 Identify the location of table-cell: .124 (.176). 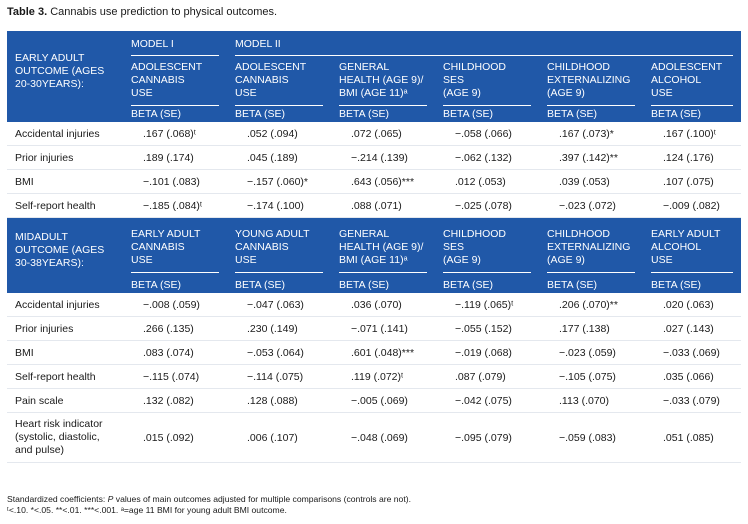
(692, 157).